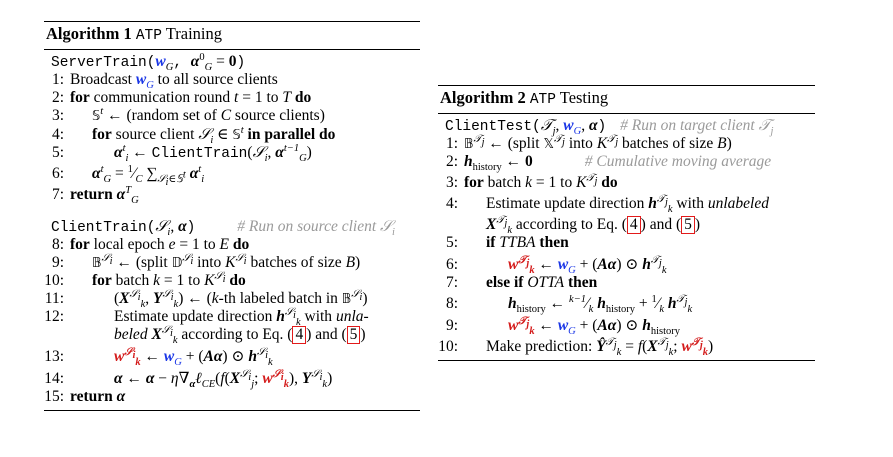 This screenshot has height=457, width=893. Describe the element at coordinates (188, 114) in the screenshot. I see `algo1-line-3: 3: 𝕊t ← (random set of C source clients)` at that location.